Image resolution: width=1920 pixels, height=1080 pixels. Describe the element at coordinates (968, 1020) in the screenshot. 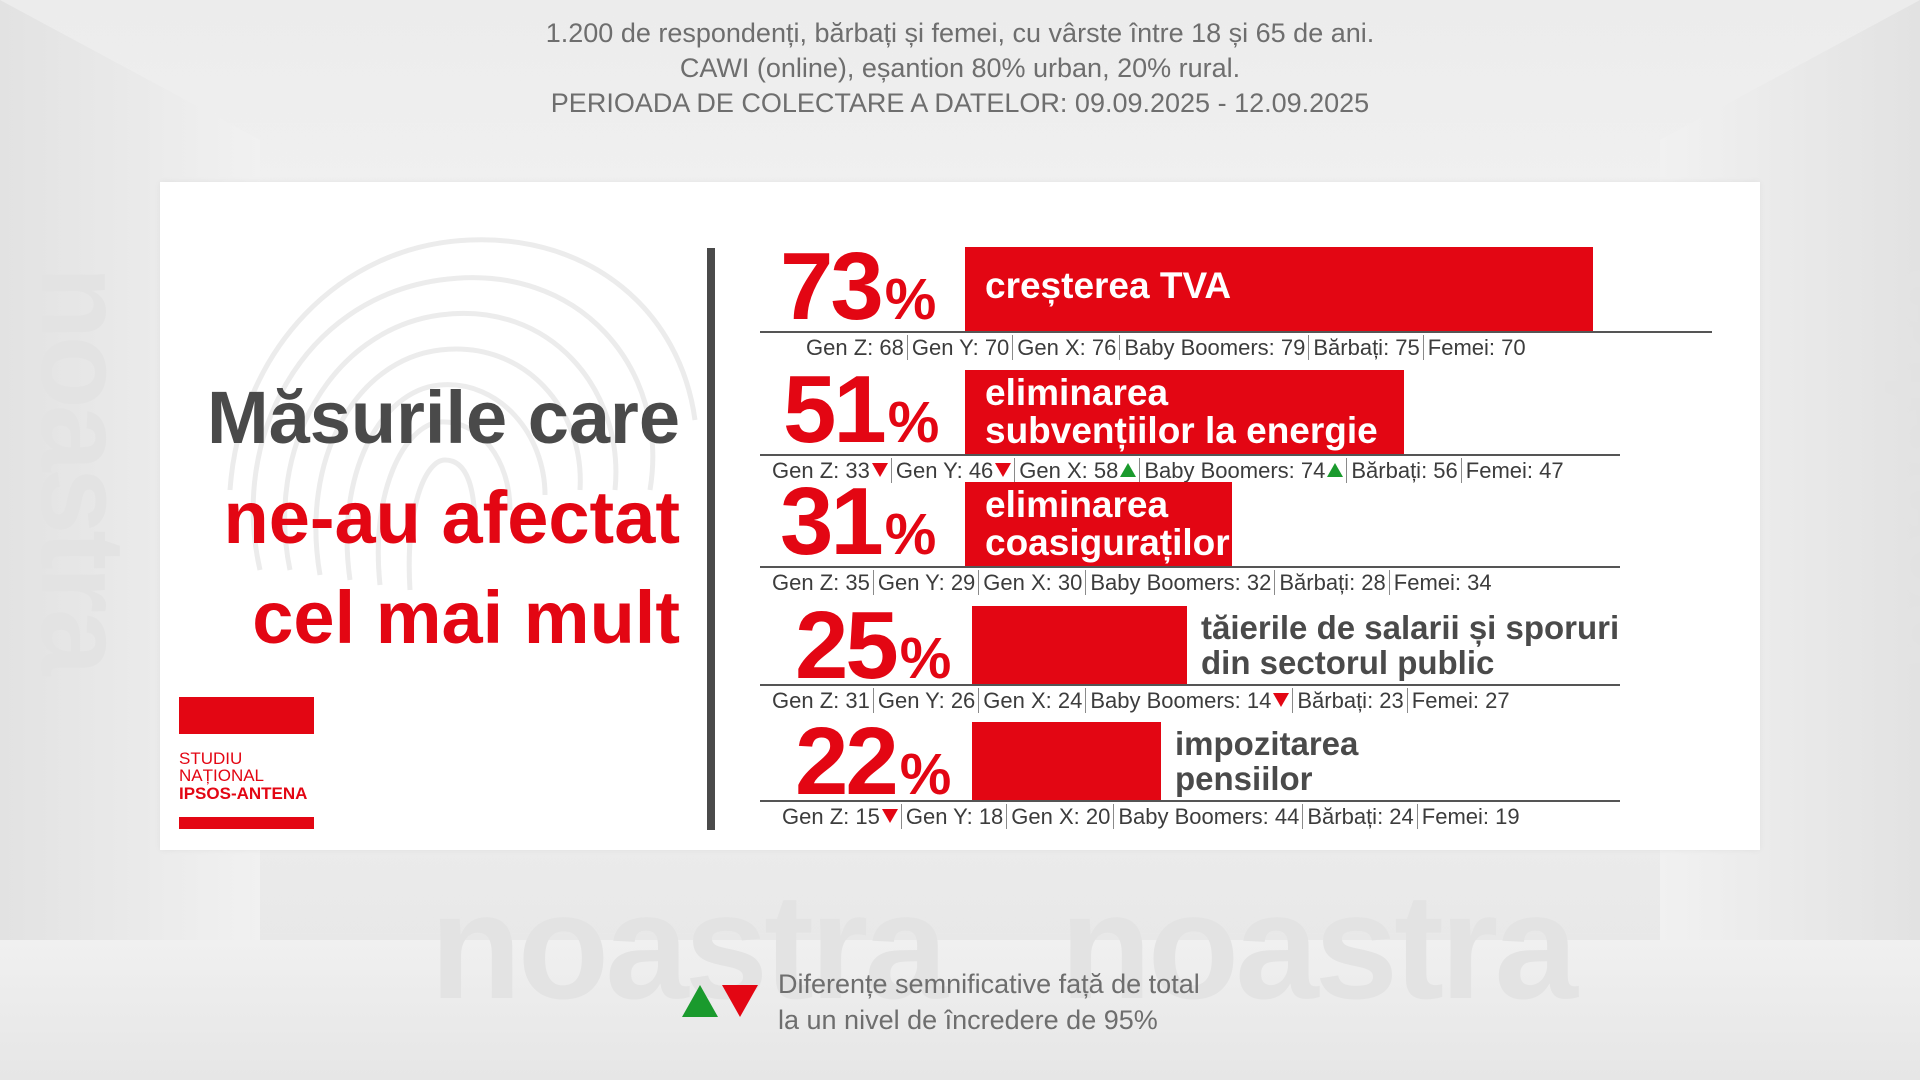

I see `legend-line-2: la un nivel de încredere de 95%` at that location.